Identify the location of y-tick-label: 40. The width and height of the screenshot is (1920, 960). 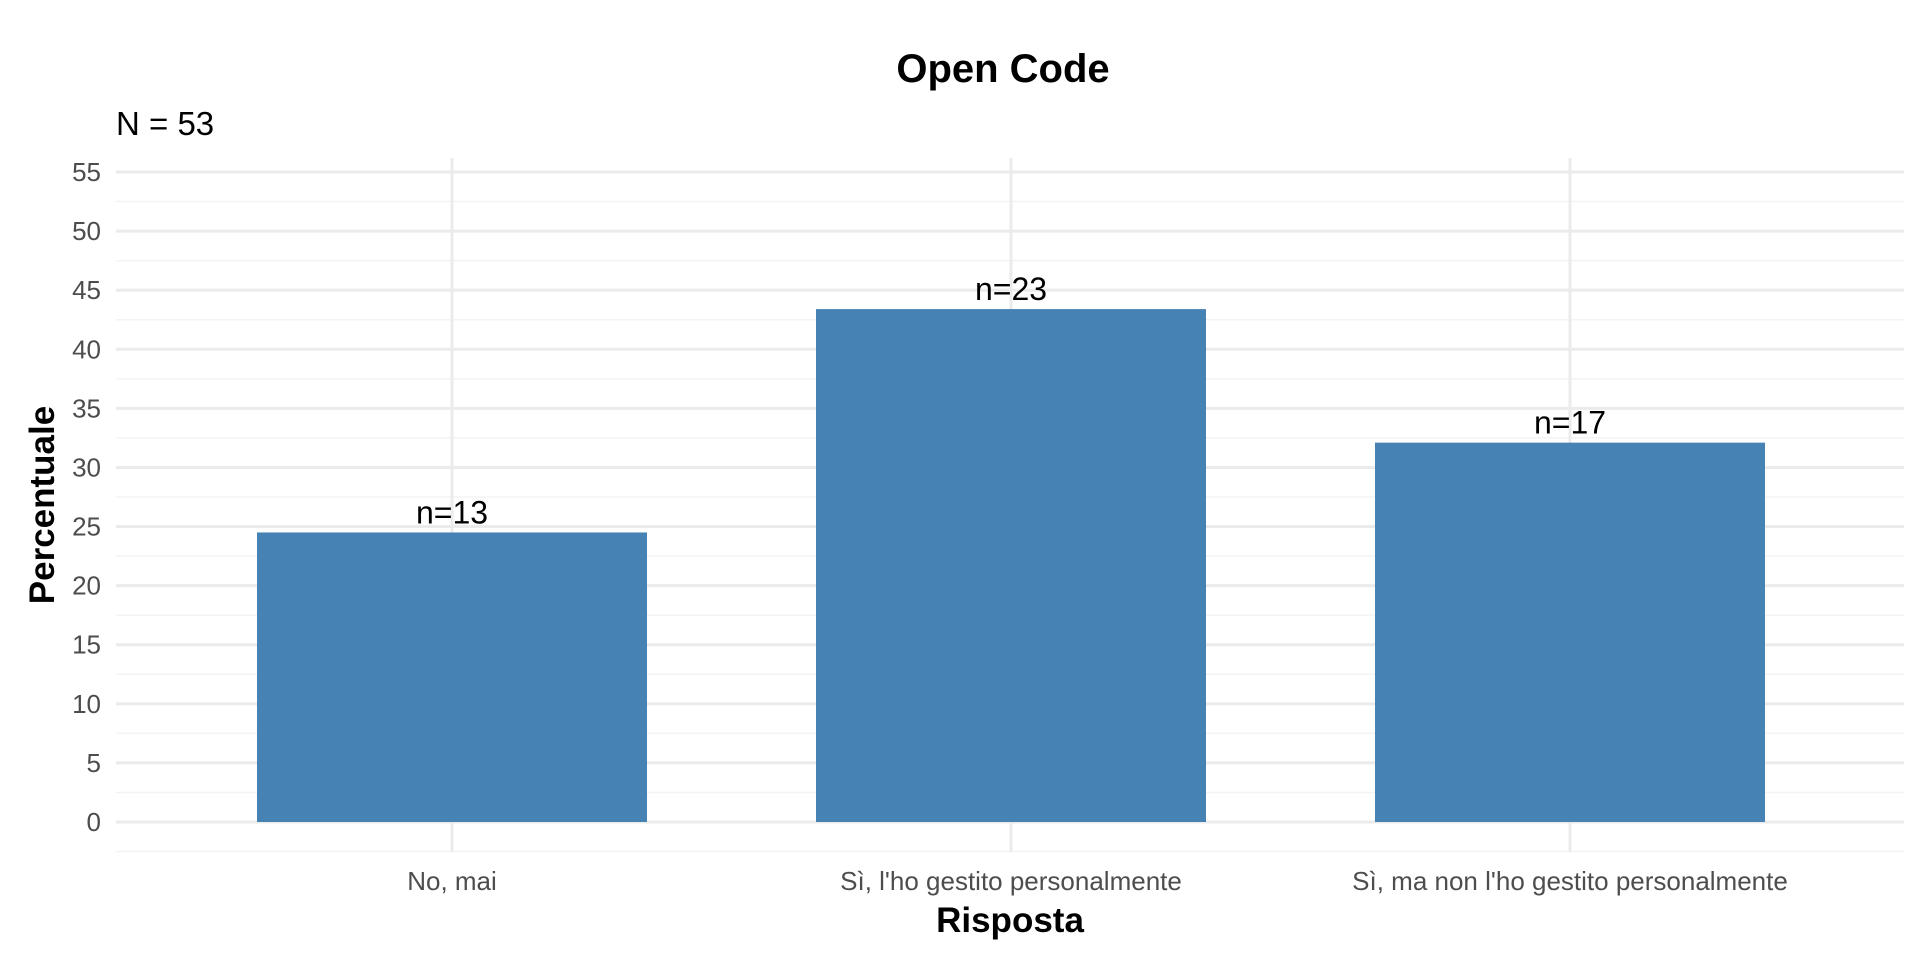
(86, 349).